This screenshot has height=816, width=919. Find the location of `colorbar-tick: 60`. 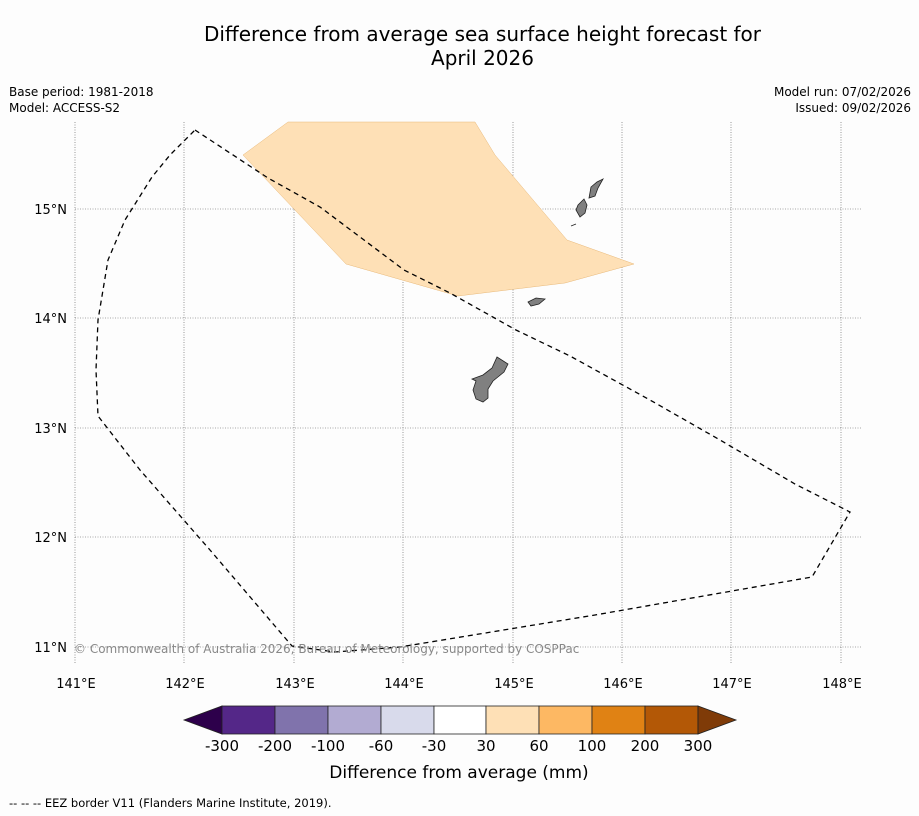

colorbar-tick: 60 is located at coordinates (538, 746).